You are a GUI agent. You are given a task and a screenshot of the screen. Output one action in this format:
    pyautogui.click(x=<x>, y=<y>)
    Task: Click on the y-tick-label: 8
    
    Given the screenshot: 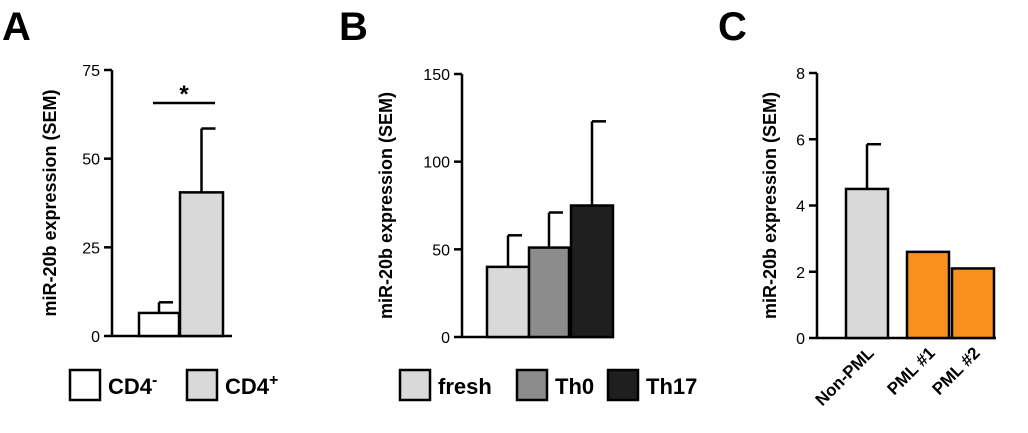 What is the action you would take?
    pyautogui.click(x=800, y=74)
    